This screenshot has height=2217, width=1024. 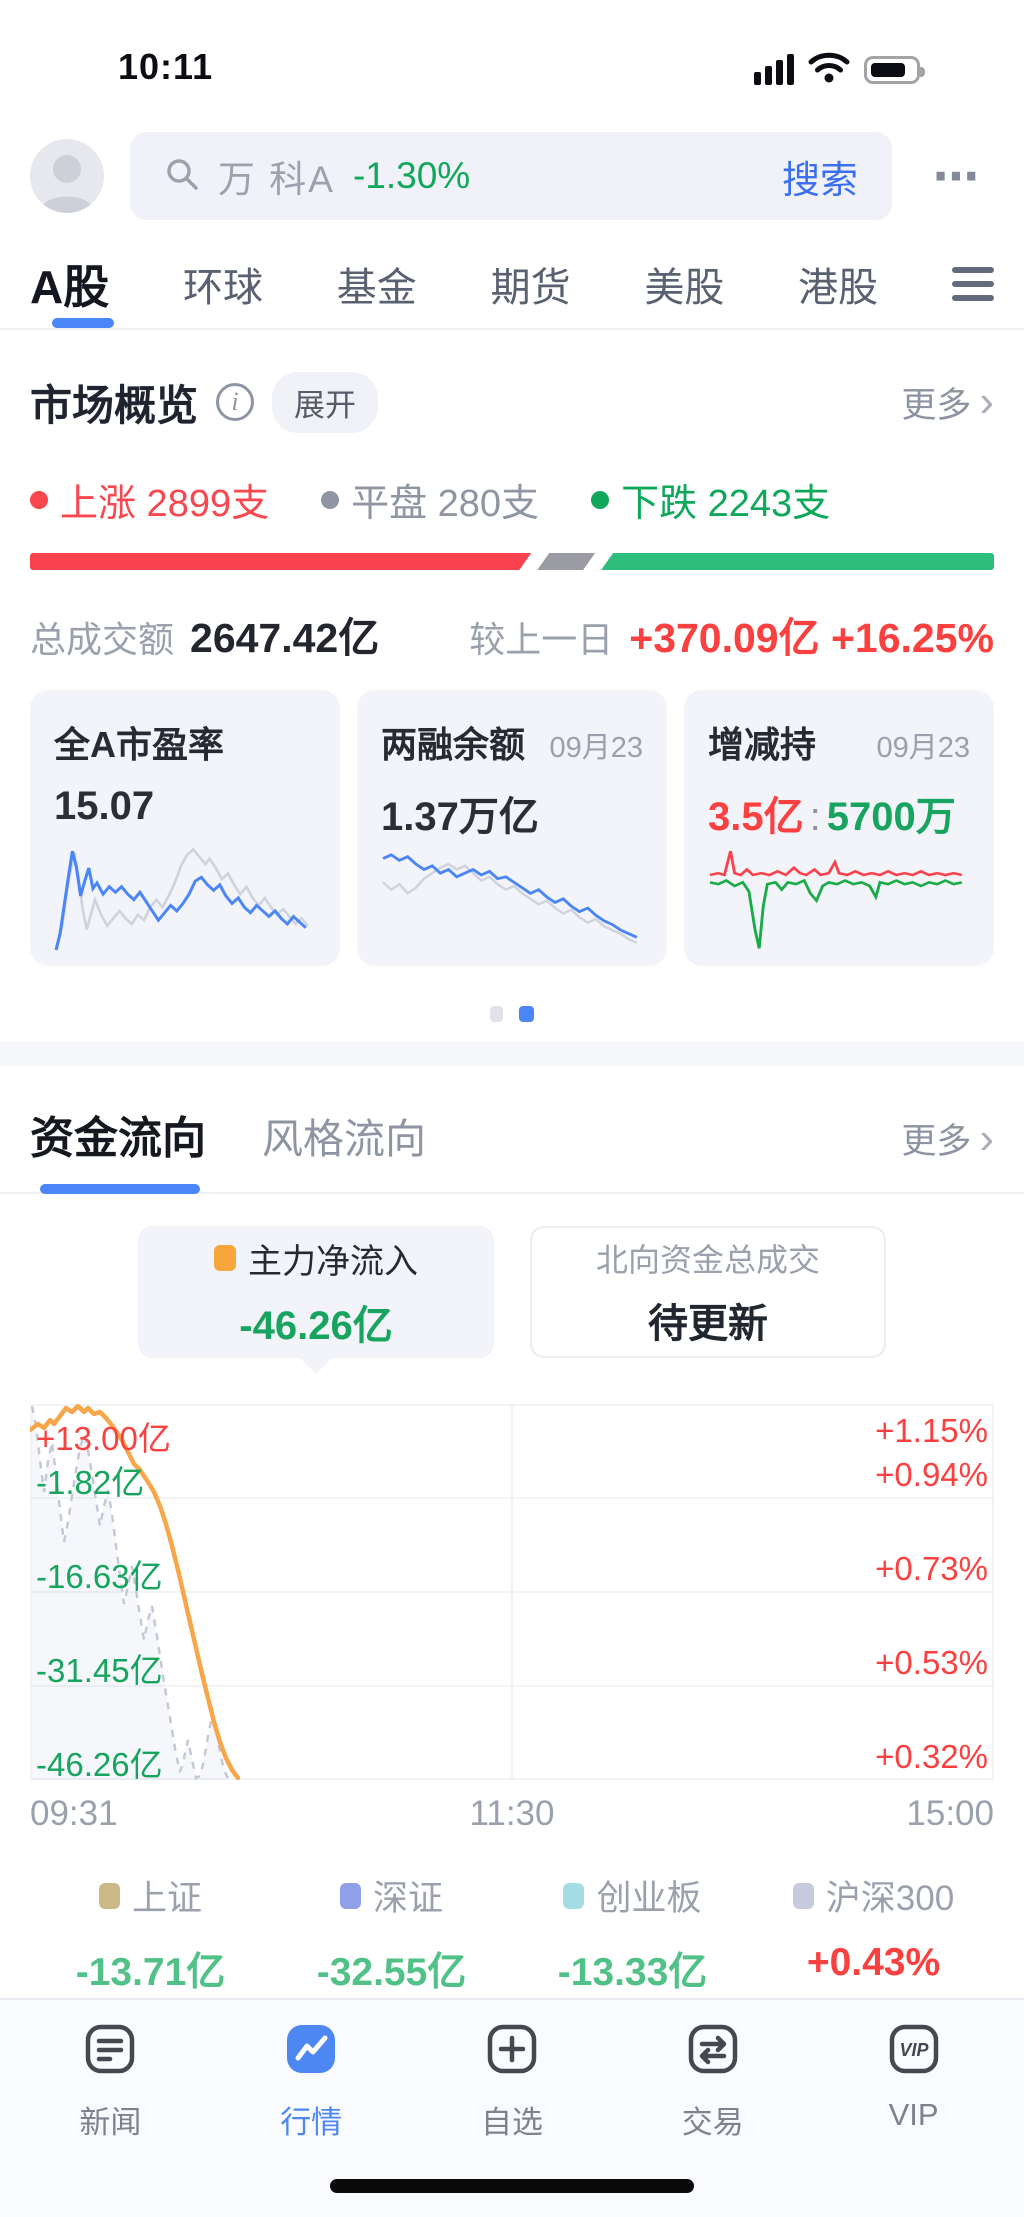 What do you see at coordinates (83, 323) in the screenshot?
I see `active-tab-underline` at bounding box center [83, 323].